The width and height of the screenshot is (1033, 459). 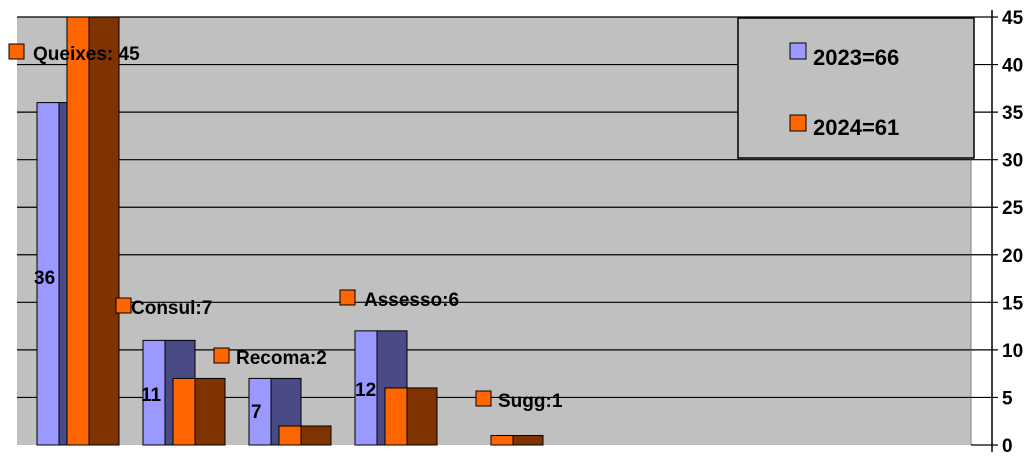 What do you see at coordinates (411, 300) in the screenshot?
I see `data-label-2024: Assesso:6` at bounding box center [411, 300].